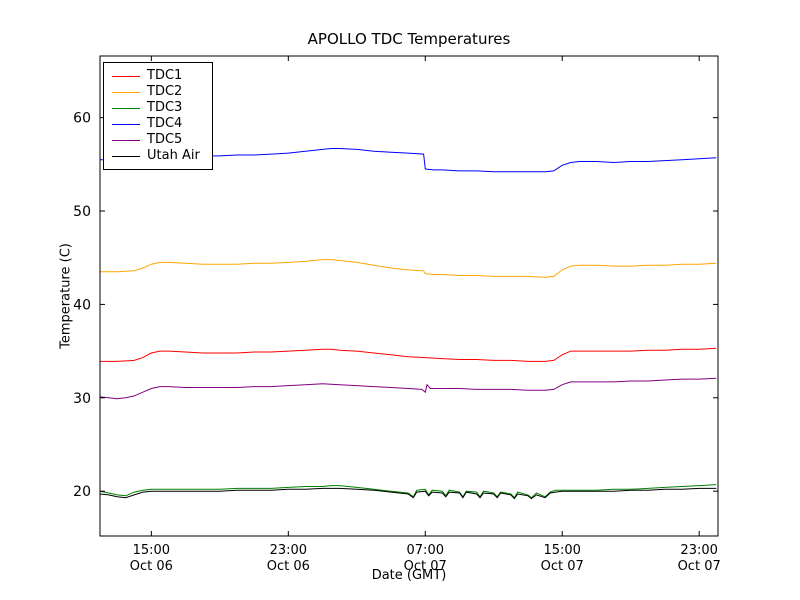  Describe the element at coordinates (82, 119) in the screenshot. I see `y-tick-label: 60` at that location.